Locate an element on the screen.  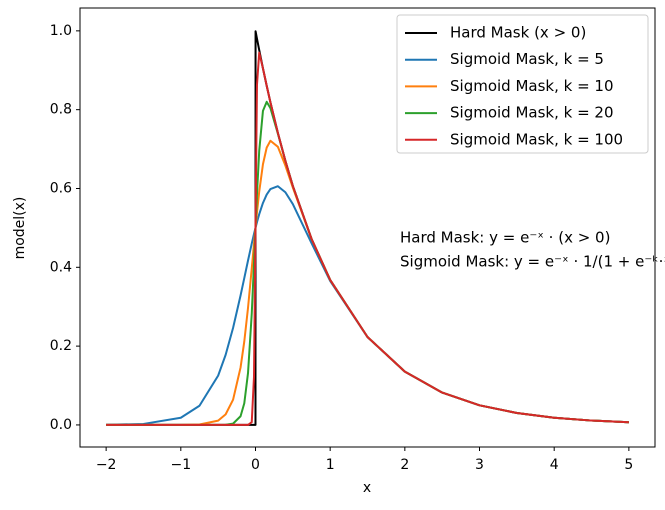
x-tick-label: 2 is located at coordinates (404, 465).